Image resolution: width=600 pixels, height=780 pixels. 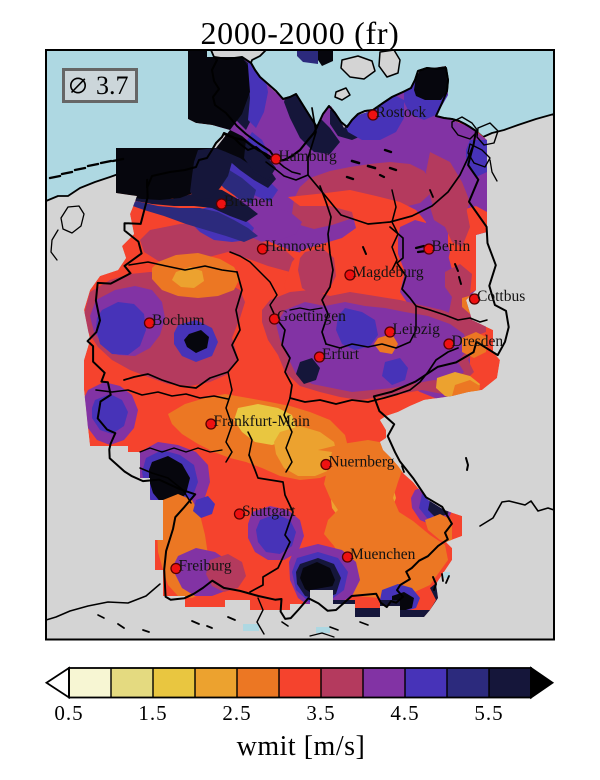 I want to click on svg-text: Nuernberg, so click(x=362, y=462).